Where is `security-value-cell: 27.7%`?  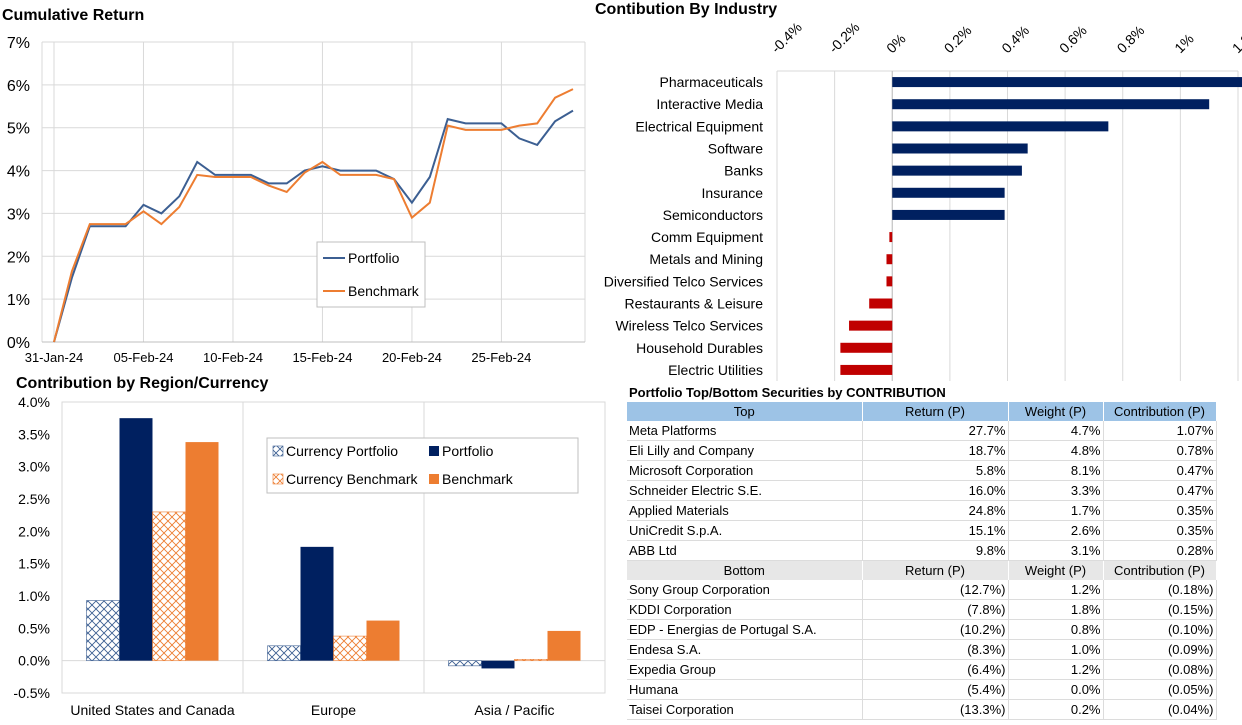 security-value-cell: 27.7% is located at coordinates (935, 431).